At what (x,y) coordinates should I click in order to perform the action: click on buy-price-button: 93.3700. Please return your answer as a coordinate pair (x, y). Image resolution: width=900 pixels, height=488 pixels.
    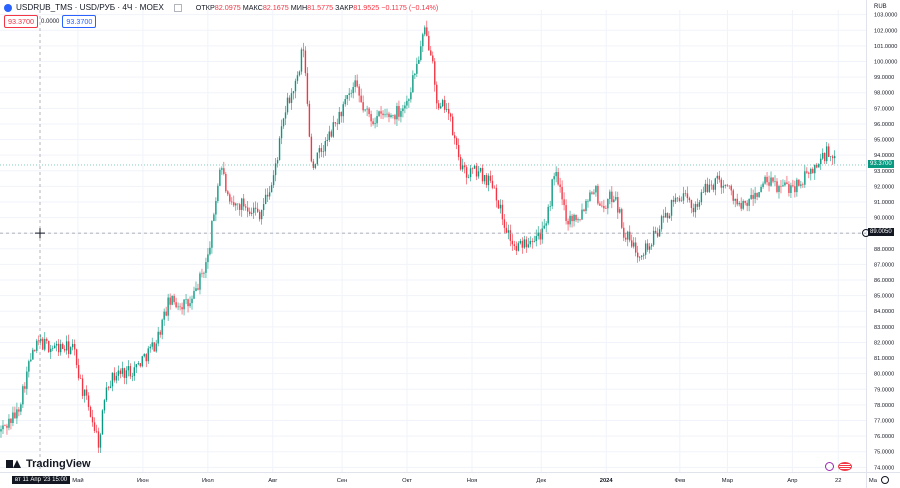
    Looking at the image, I should click on (79, 21).